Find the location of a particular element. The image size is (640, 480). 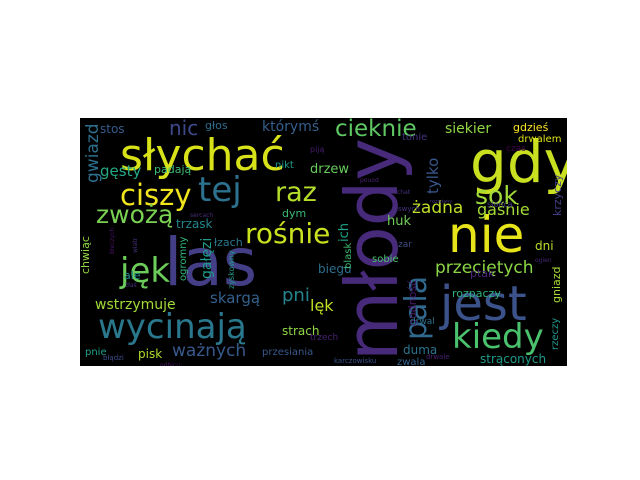

word: gniazd is located at coordinates (556, 284).